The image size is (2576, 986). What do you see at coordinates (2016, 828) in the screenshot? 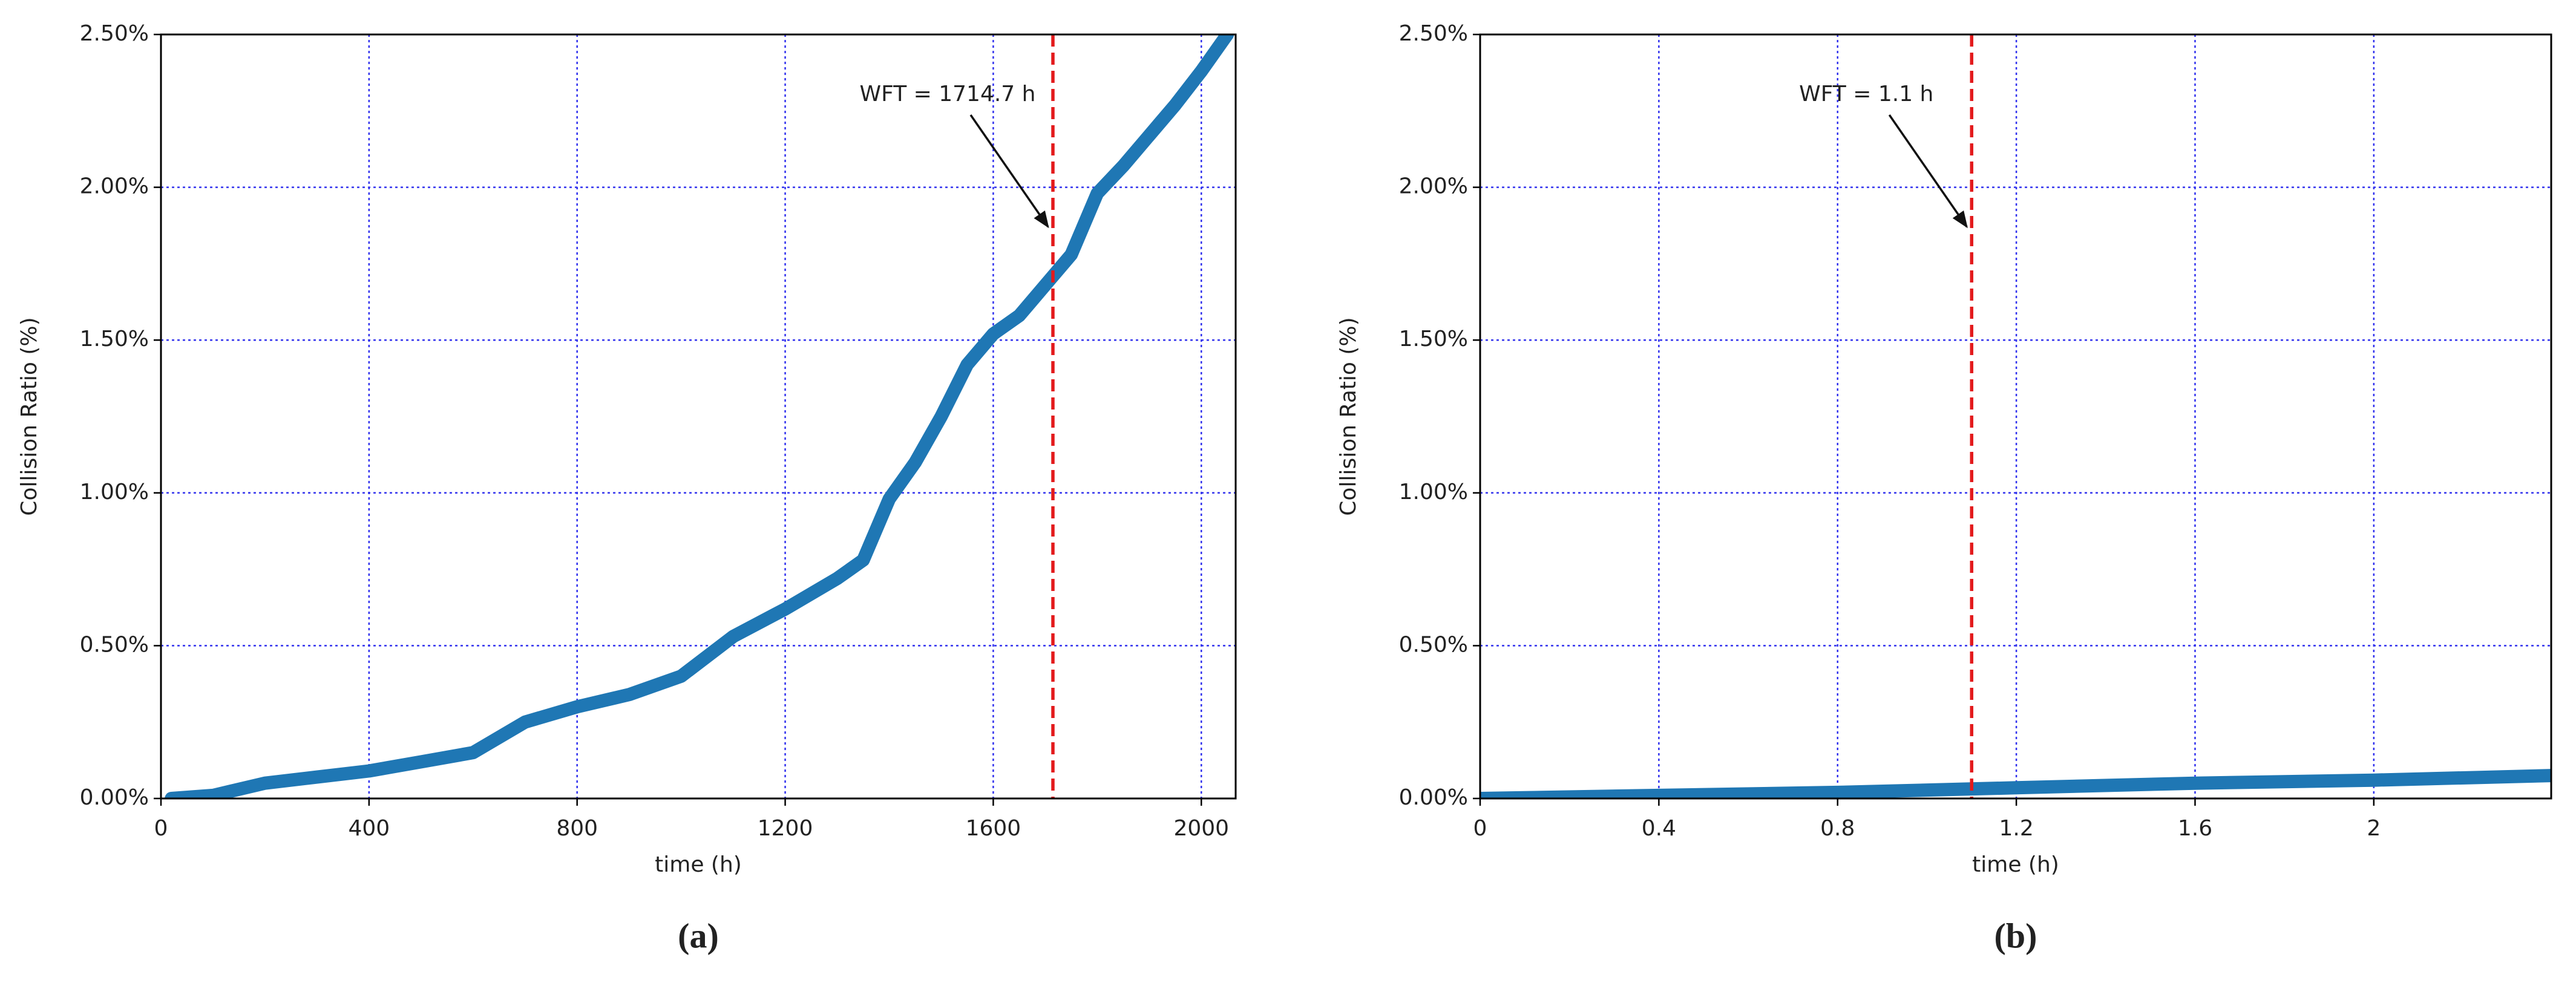
I see `x-tick-label: 1.2` at bounding box center [2016, 828].